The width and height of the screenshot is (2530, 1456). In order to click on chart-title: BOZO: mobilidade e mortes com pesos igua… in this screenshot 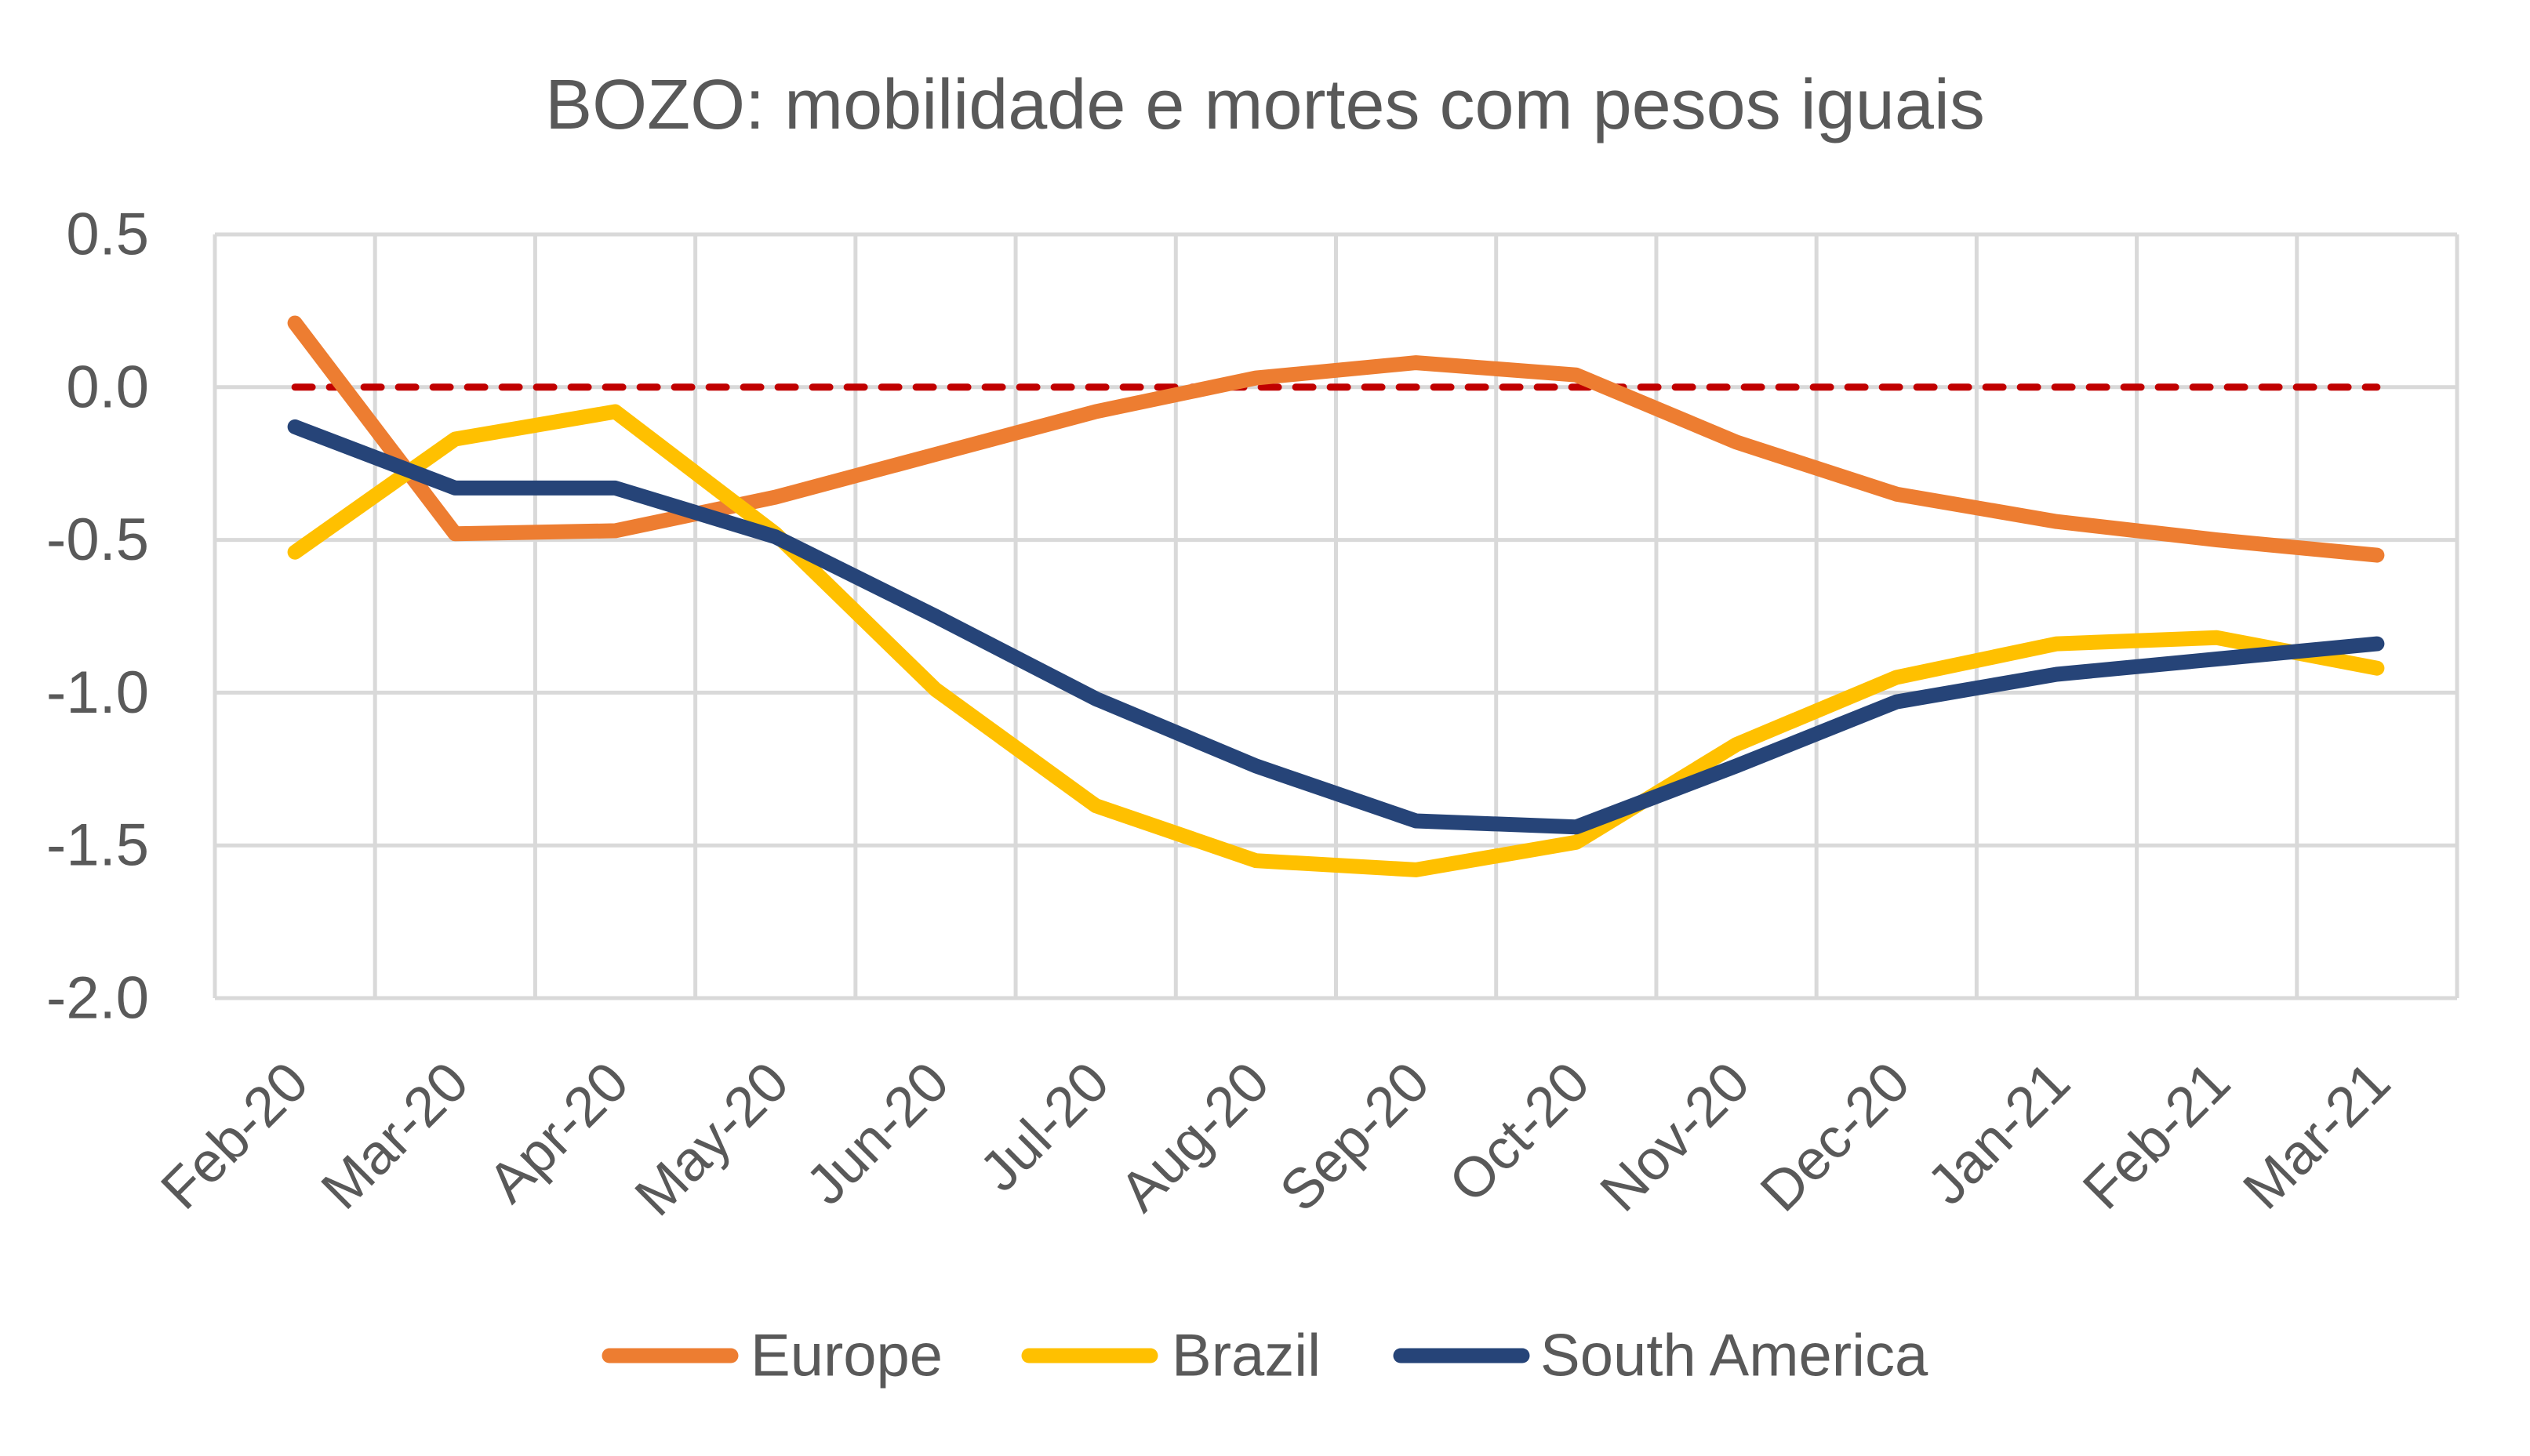, I will do `click(1265, 105)`.